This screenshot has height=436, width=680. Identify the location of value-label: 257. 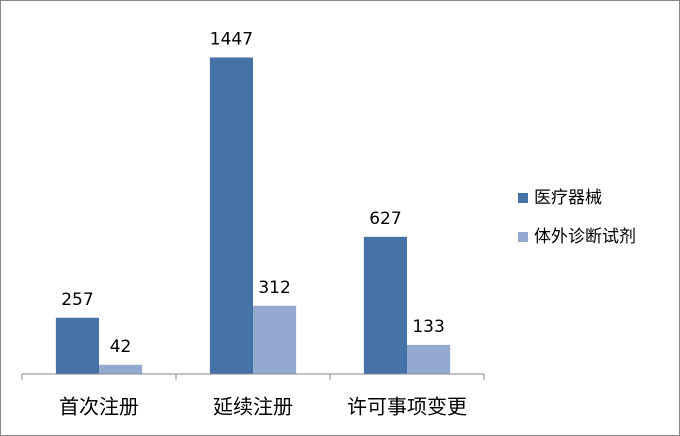
(77, 300).